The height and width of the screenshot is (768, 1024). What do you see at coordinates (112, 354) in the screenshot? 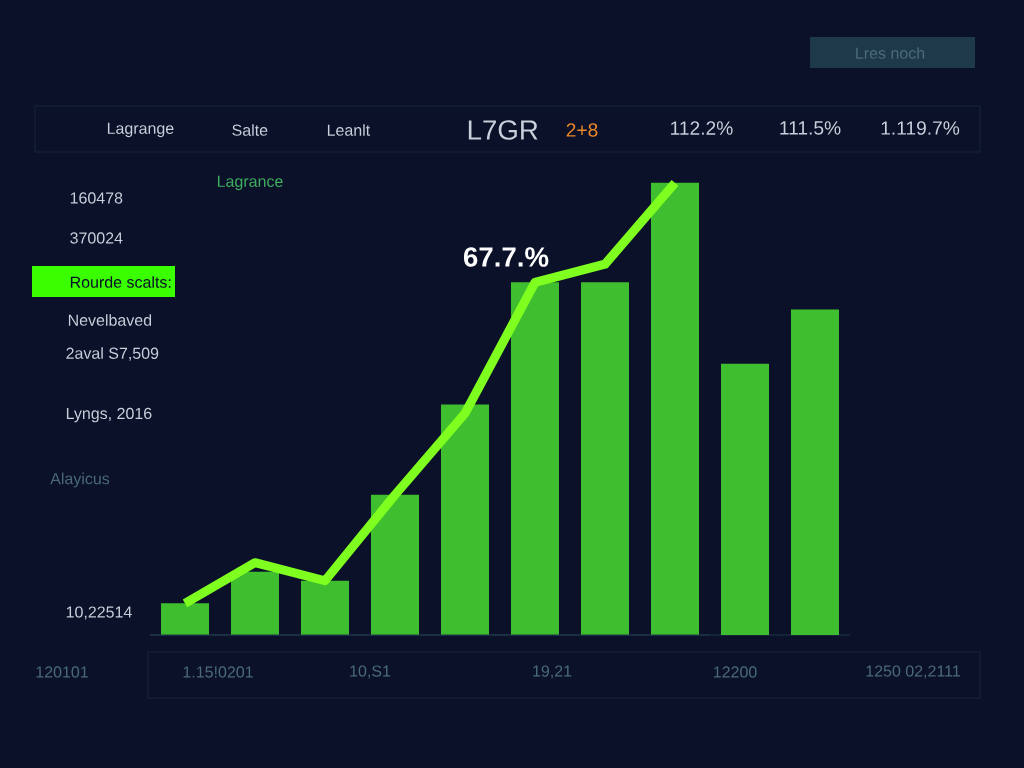
I see `annotation: 2aval S7,509` at bounding box center [112, 354].